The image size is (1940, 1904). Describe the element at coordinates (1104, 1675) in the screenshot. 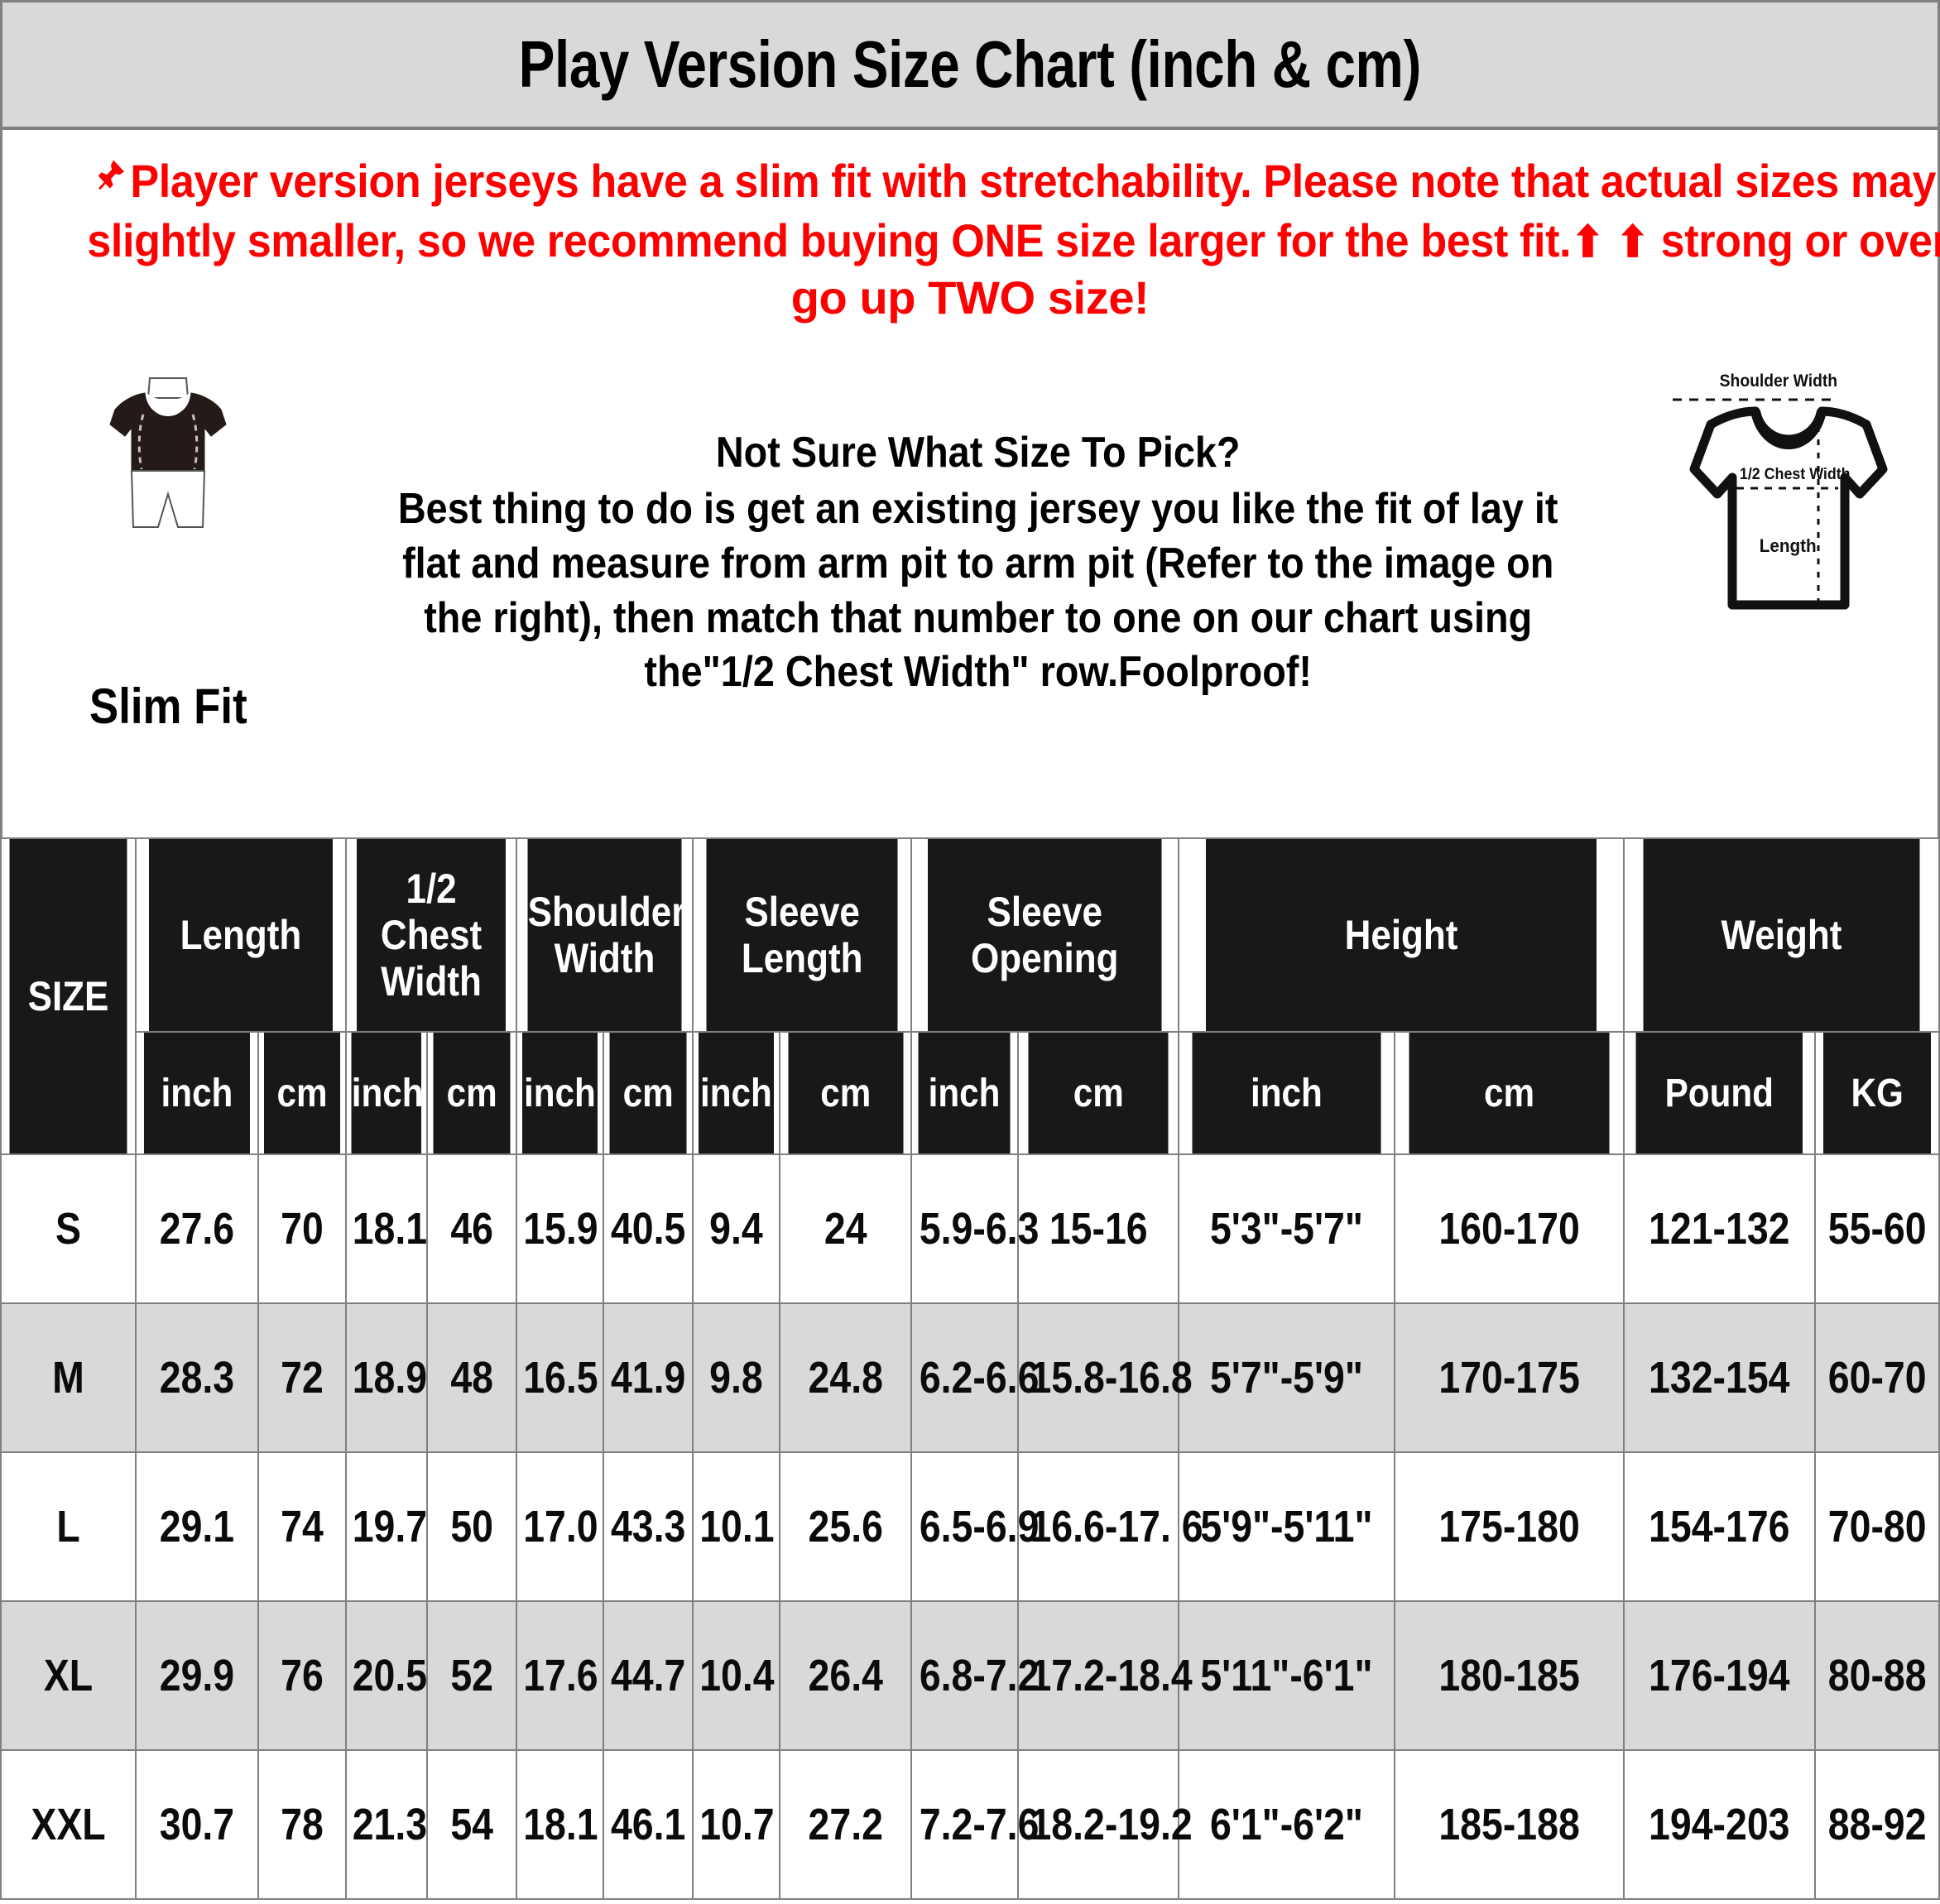

I see `table-cell: 17.2-18.4` at that location.